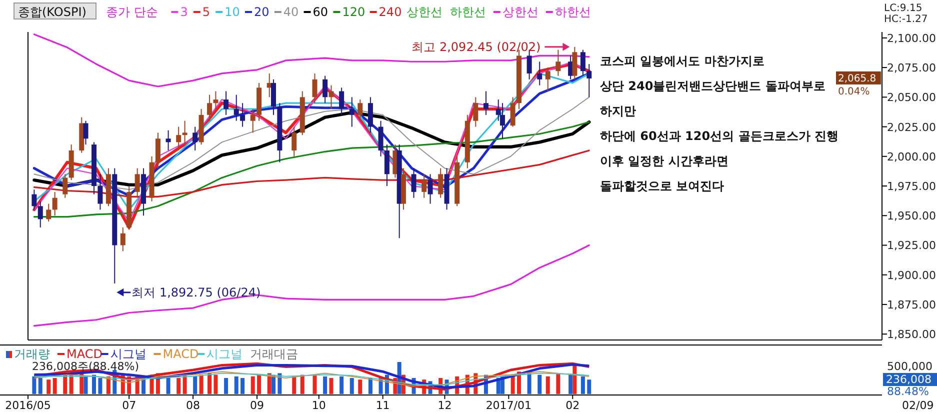 The height and width of the screenshot is (414, 937). What do you see at coordinates (28, 405) in the screenshot?
I see `x-tick-label: 2016/05` at bounding box center [28, 405].